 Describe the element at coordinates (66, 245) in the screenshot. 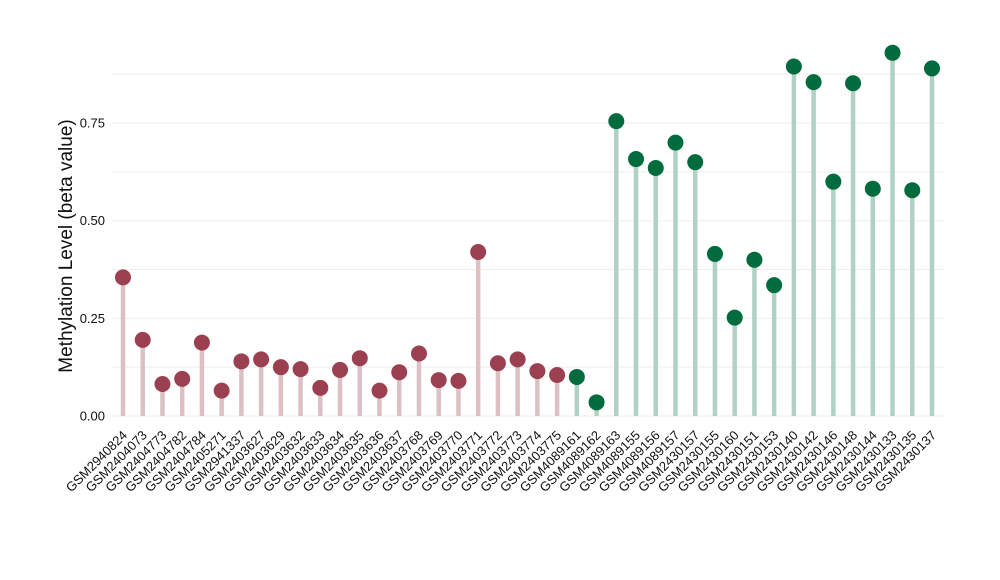

I see `y-axis-title: Methylation Level (beta value)` at that location.